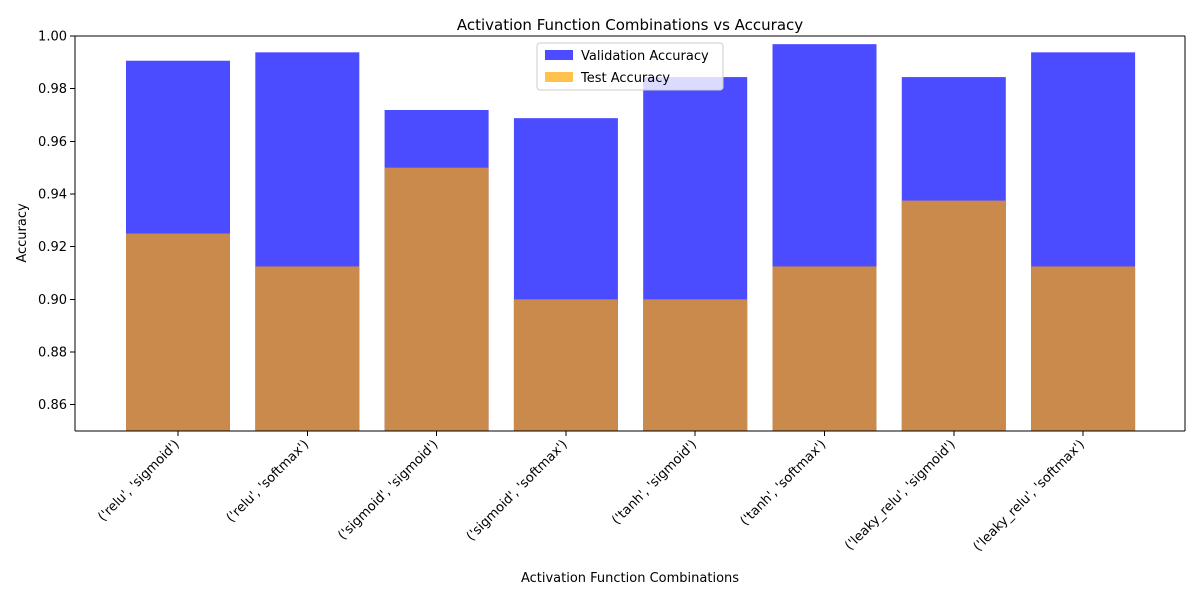  What do you see at coordinates (52, 142) in the screenshot?
I see `y-tick-label: 0.96` at bounding box center [52, 142].